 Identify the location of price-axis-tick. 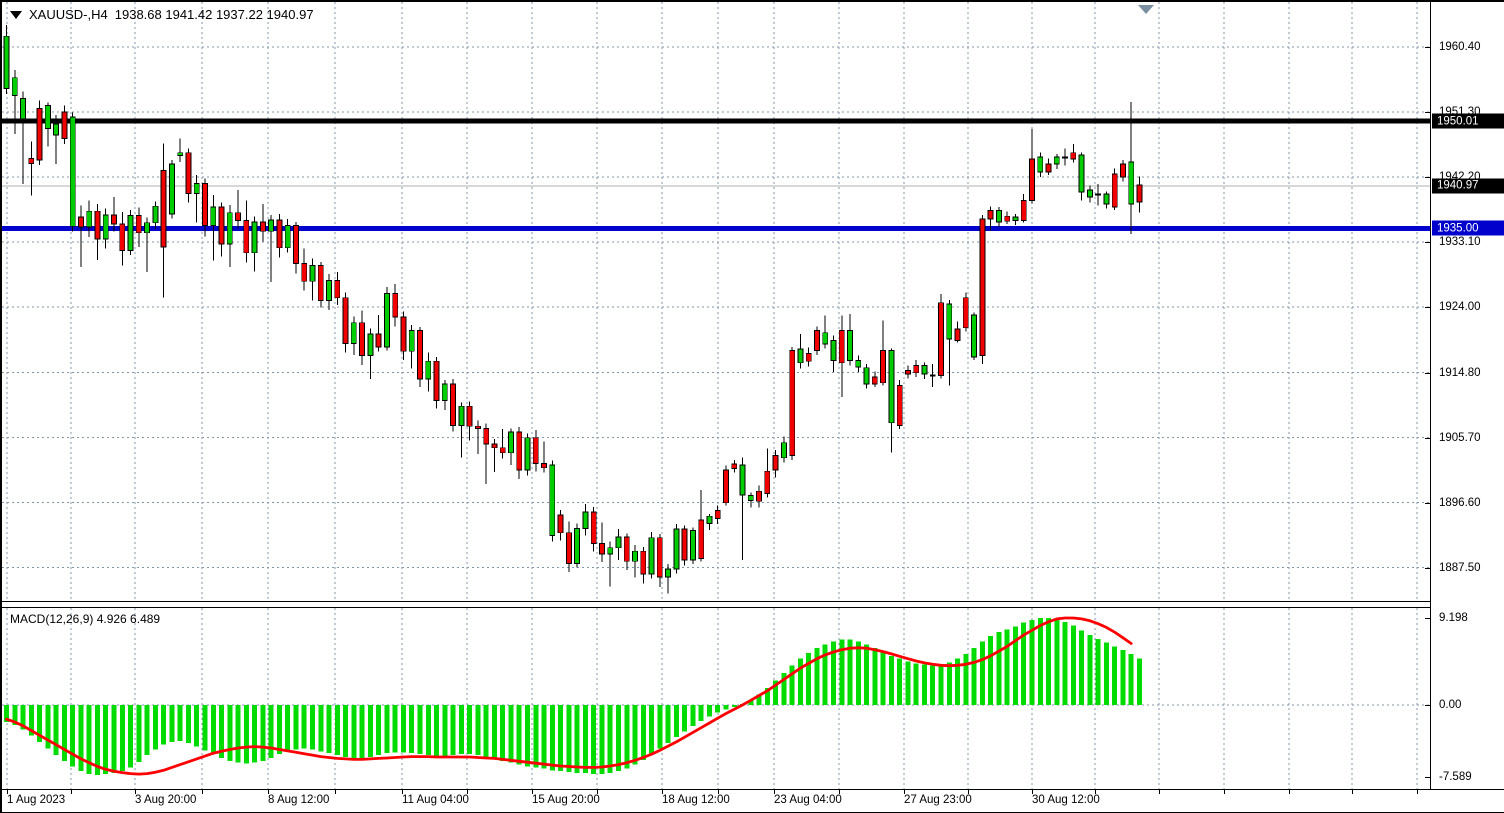
(1428, 503).